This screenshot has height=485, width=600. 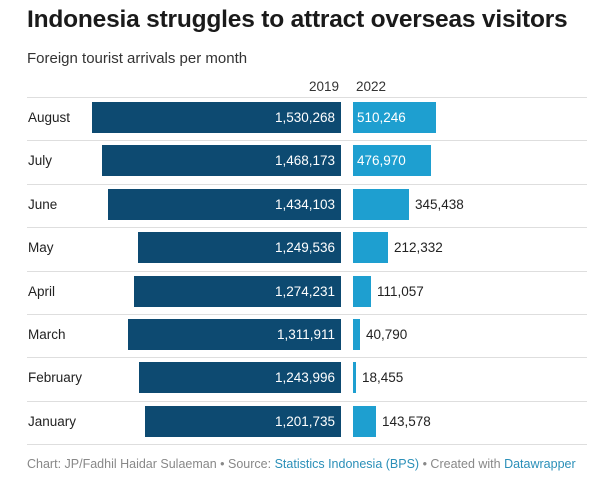 What do you see at coordinates (371, 86) in the screenshot?
I see `series-header-2022: 2022` at bounding box center [371, 86].